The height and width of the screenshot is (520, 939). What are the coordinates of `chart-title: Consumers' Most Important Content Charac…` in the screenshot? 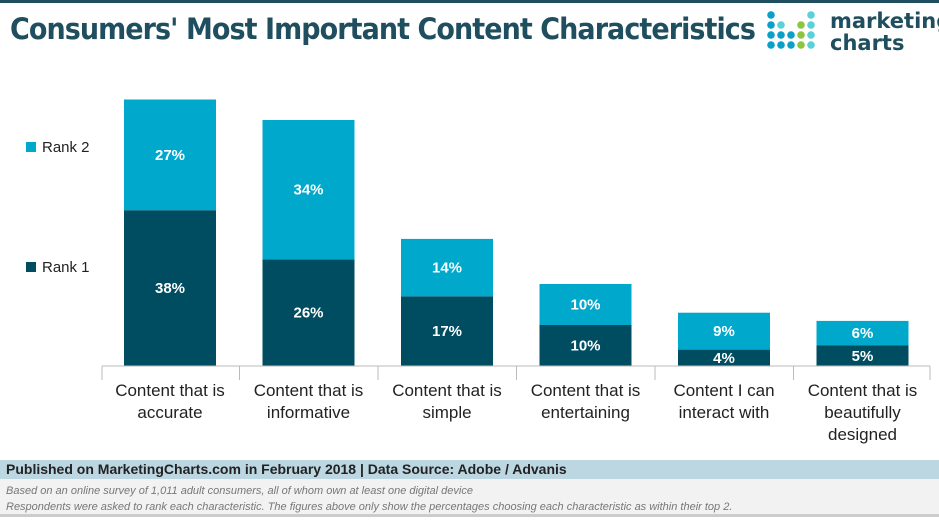 It's located at (383, 29).